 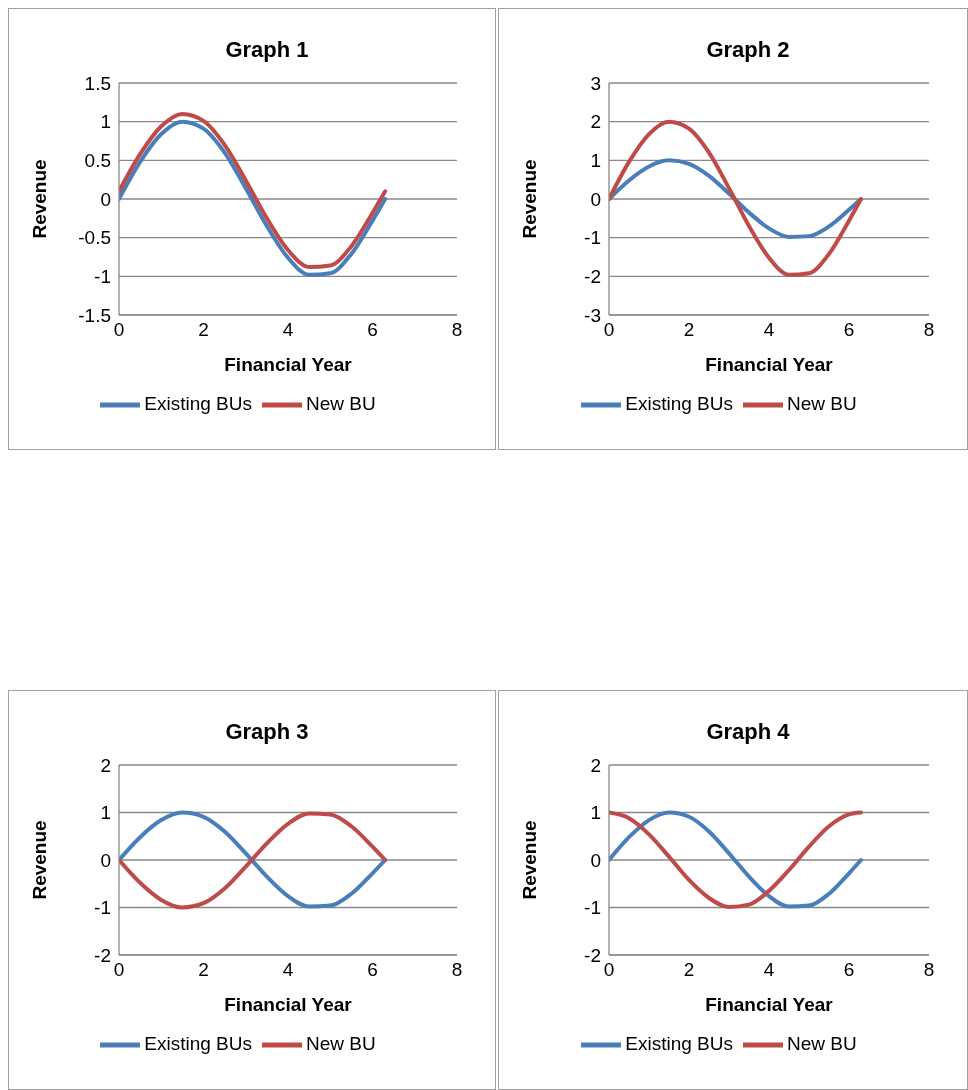 I want to click on y-tick-label: -3, so click(x=592, y=315).